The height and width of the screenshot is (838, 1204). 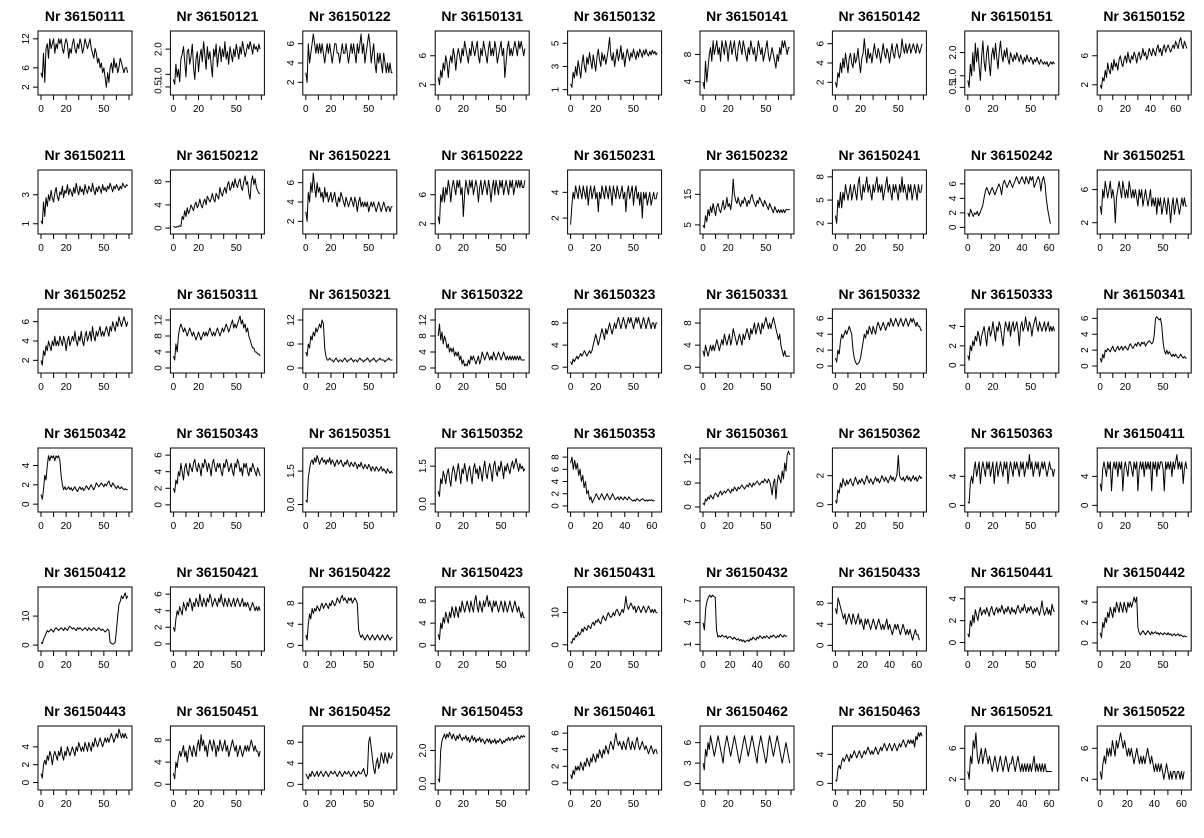 I want to click on panel-title: Nr 36150362, so click(x=880, y=433).